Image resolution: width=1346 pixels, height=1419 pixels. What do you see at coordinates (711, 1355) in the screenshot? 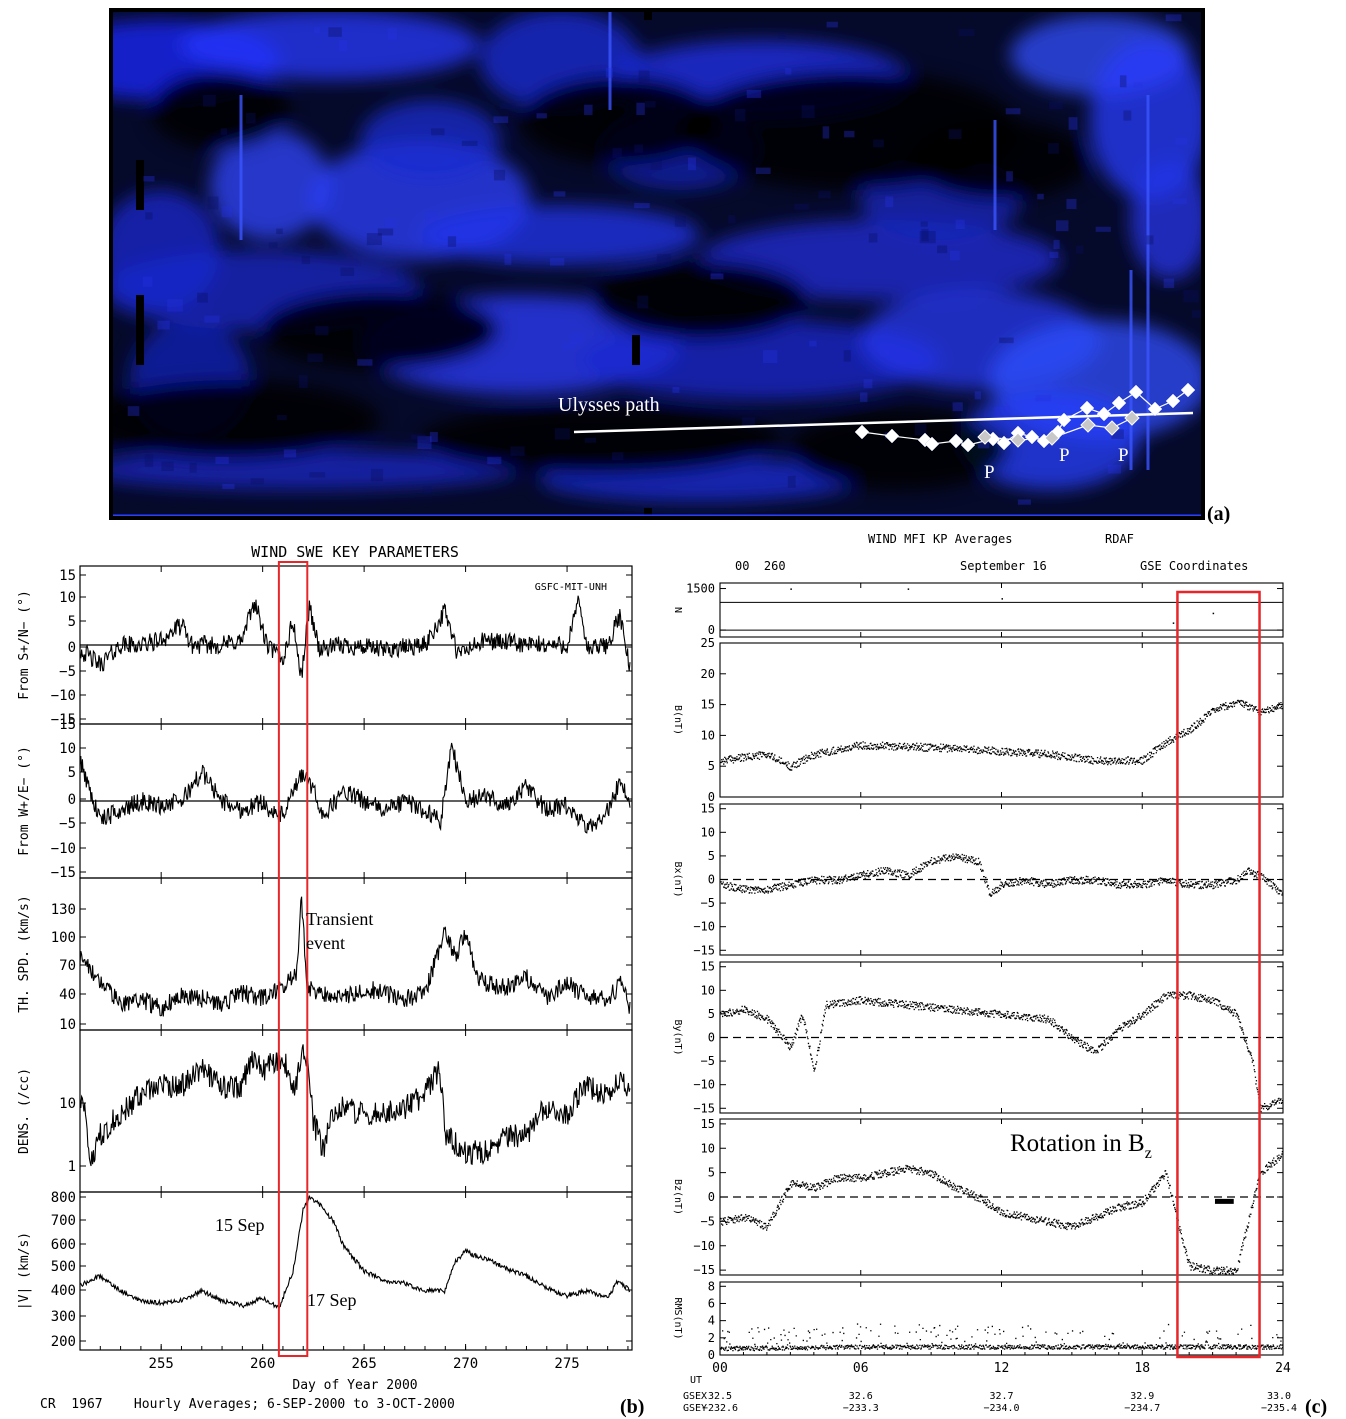
I see `mfi-ytick-label: 0` at bounding box center [711, 1355].